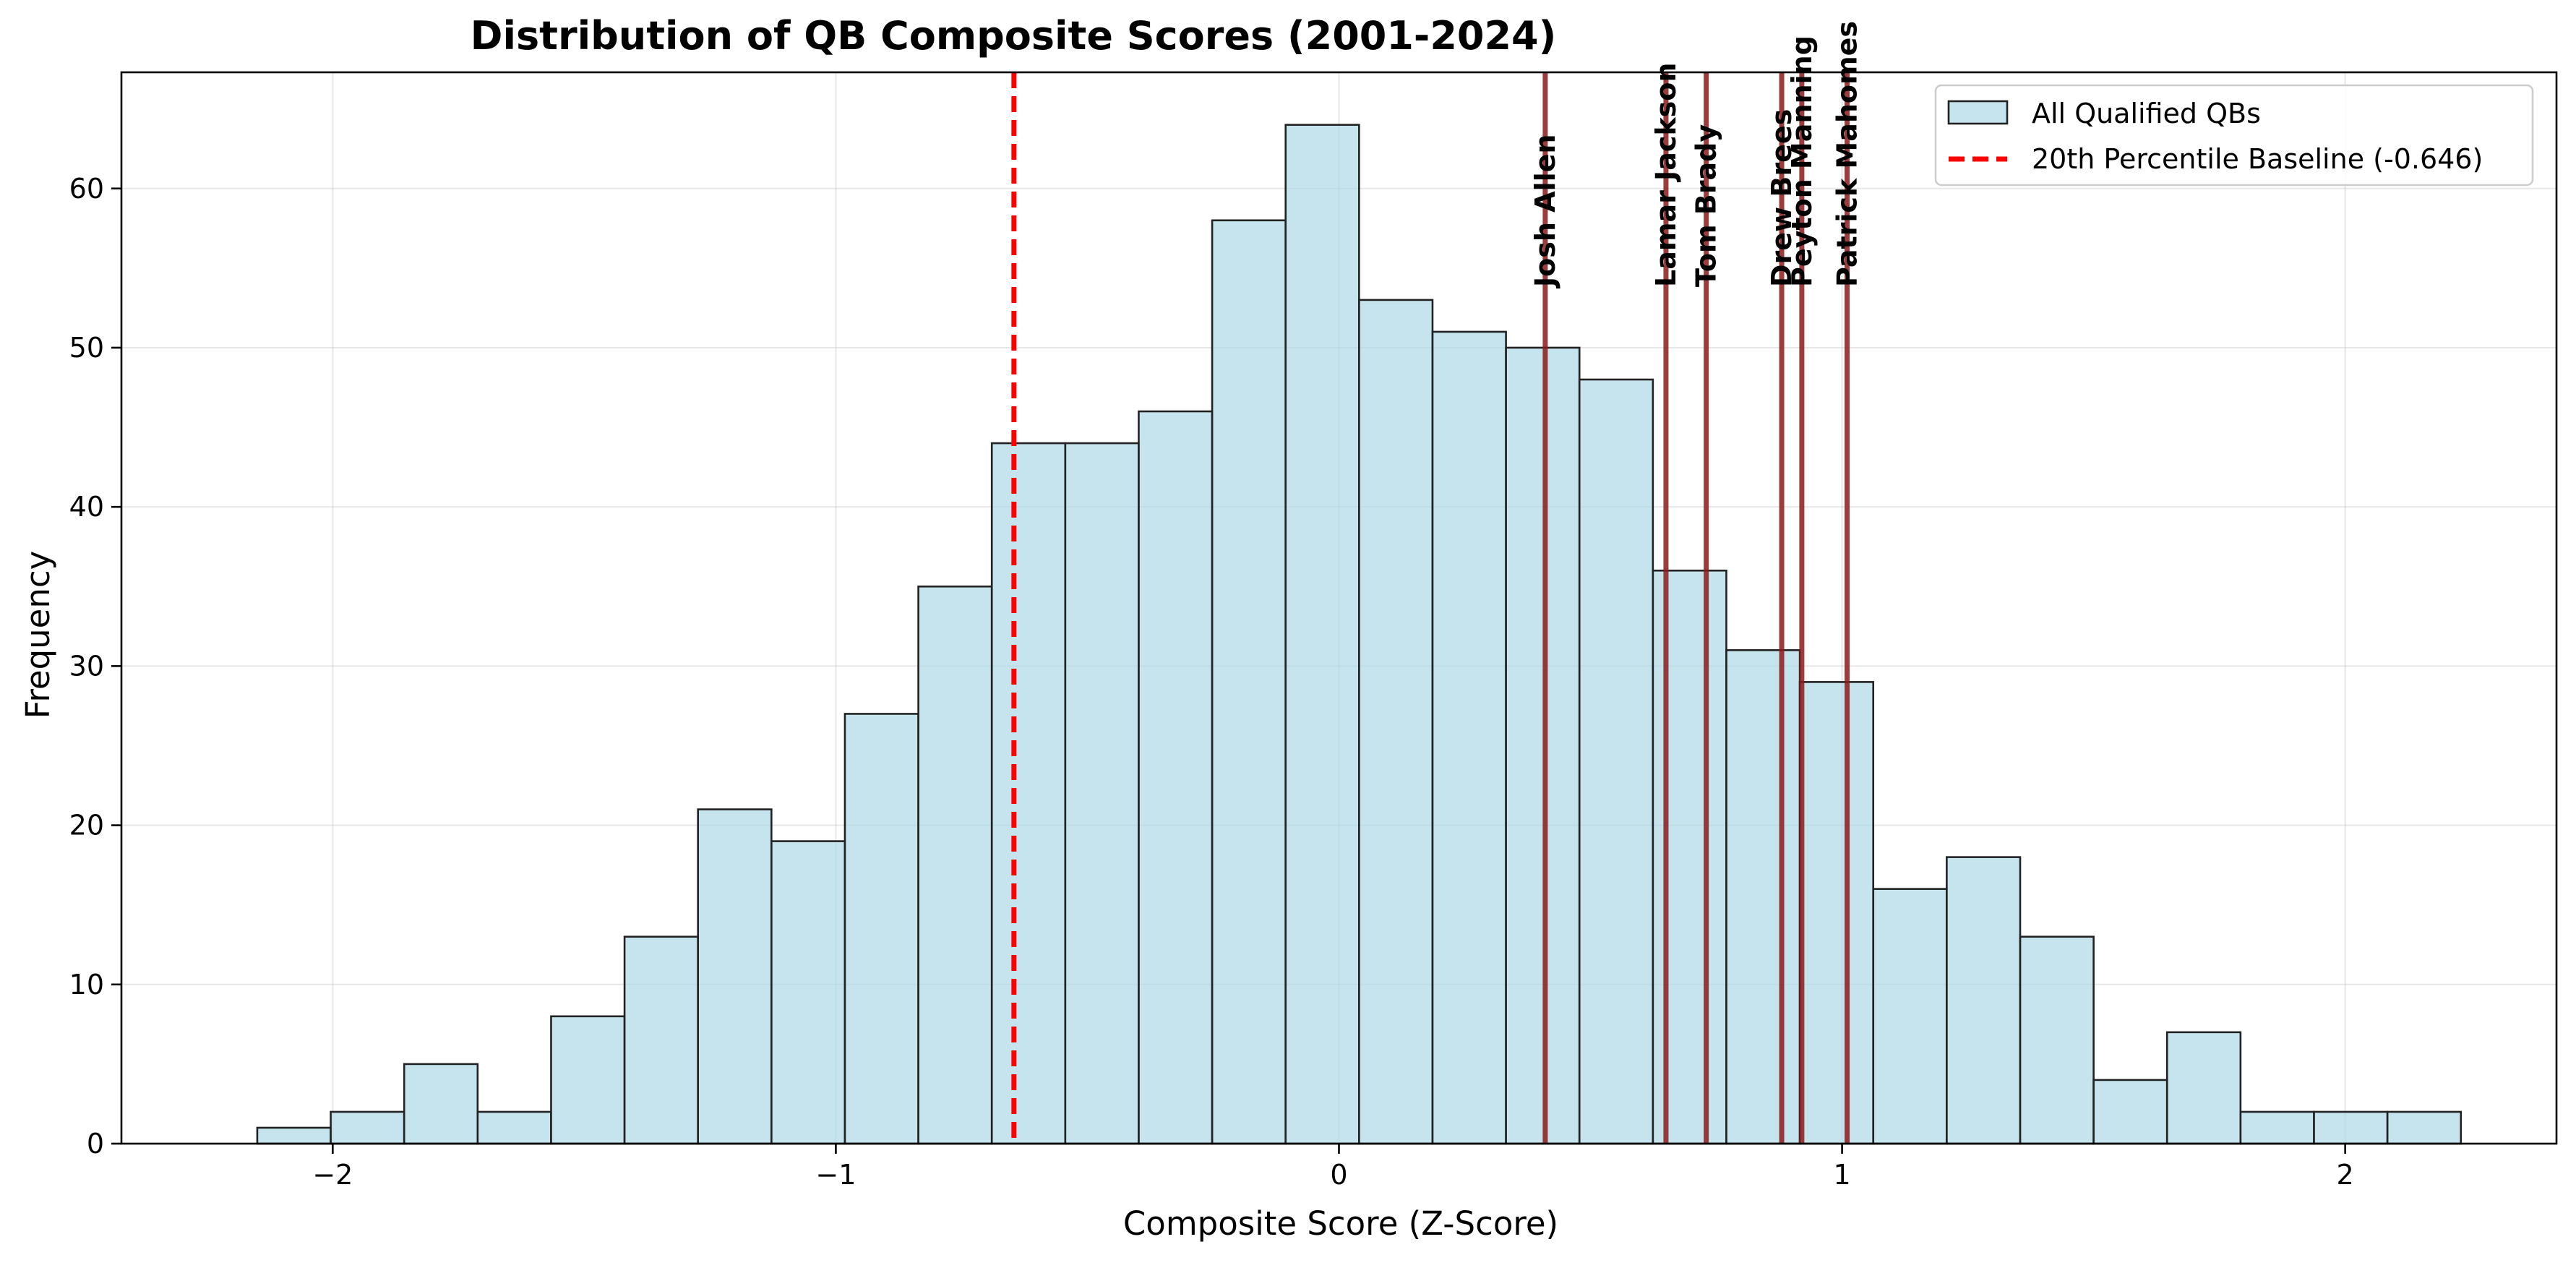 The image size is (2576, 1268). I want to click on qb-marker-label: Tom Brady, so click(1706, 205).